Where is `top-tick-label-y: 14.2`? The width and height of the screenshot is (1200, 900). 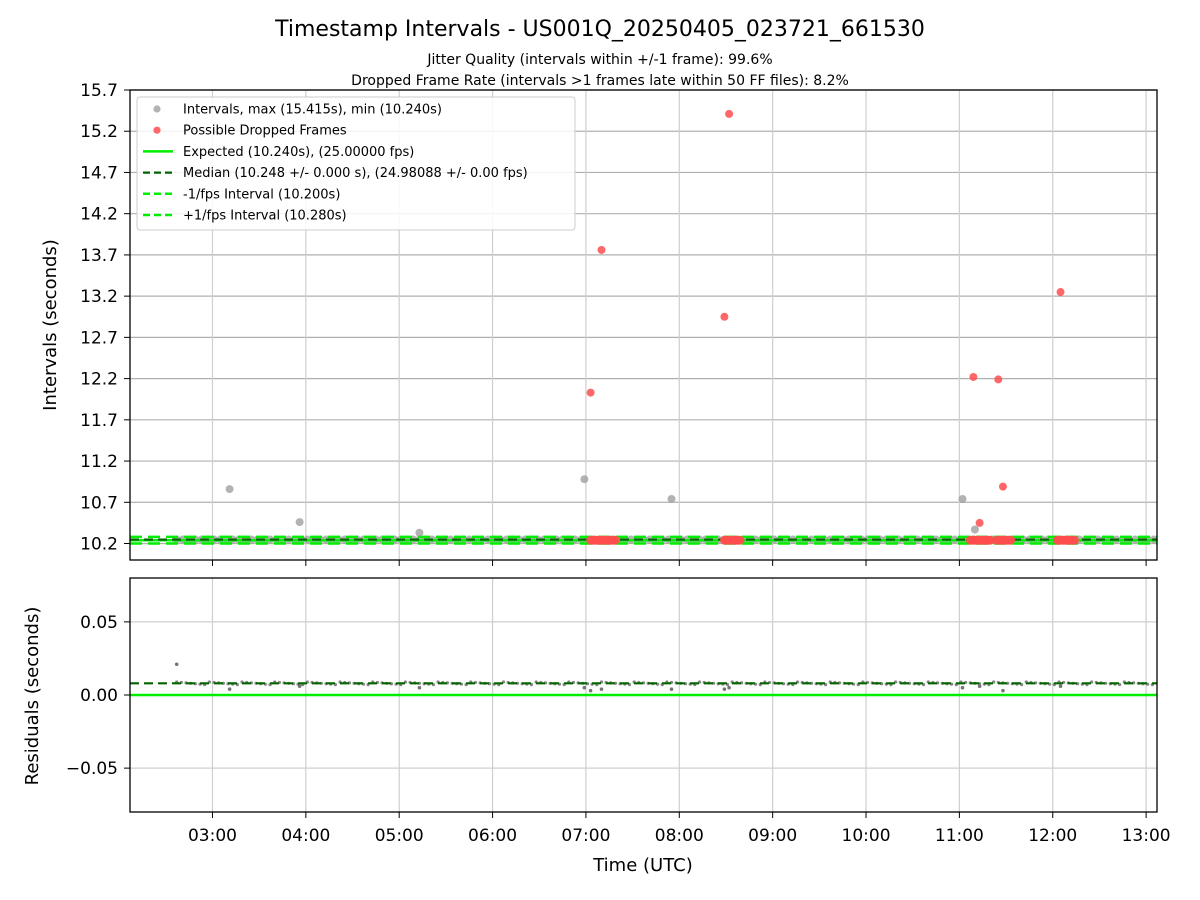 top-tick-label-y: 14.2 is located at coordinates (99, 215).